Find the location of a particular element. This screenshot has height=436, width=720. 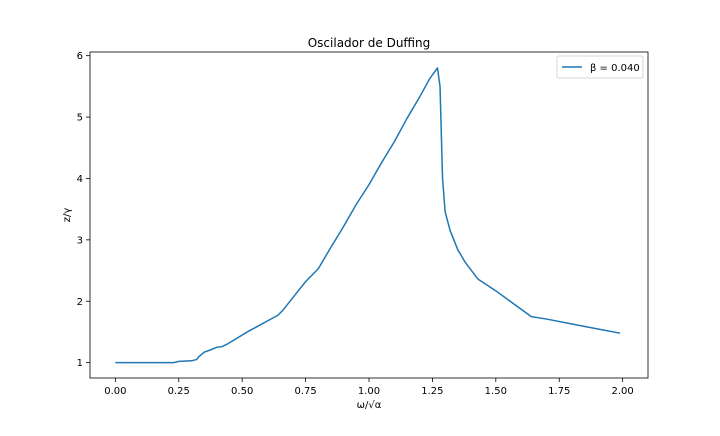

x-tick-label: 0.50 is located at coordinates (242, 391).